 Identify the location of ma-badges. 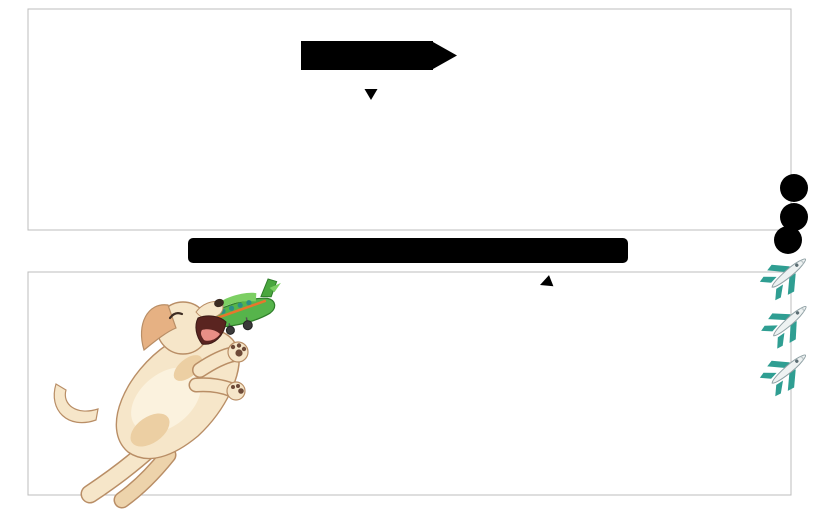
(791, 214).